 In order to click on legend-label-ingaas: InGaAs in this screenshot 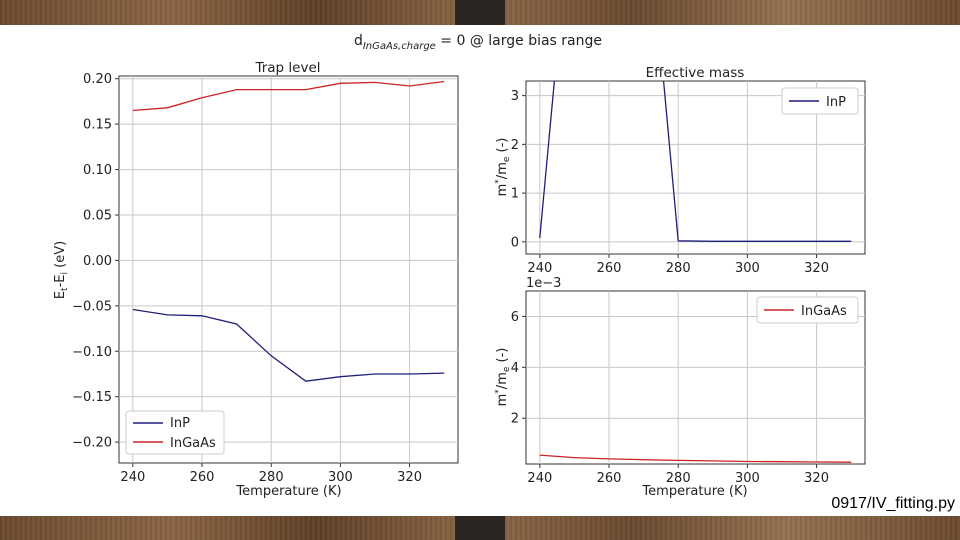, I will do `click(193, 443)`.